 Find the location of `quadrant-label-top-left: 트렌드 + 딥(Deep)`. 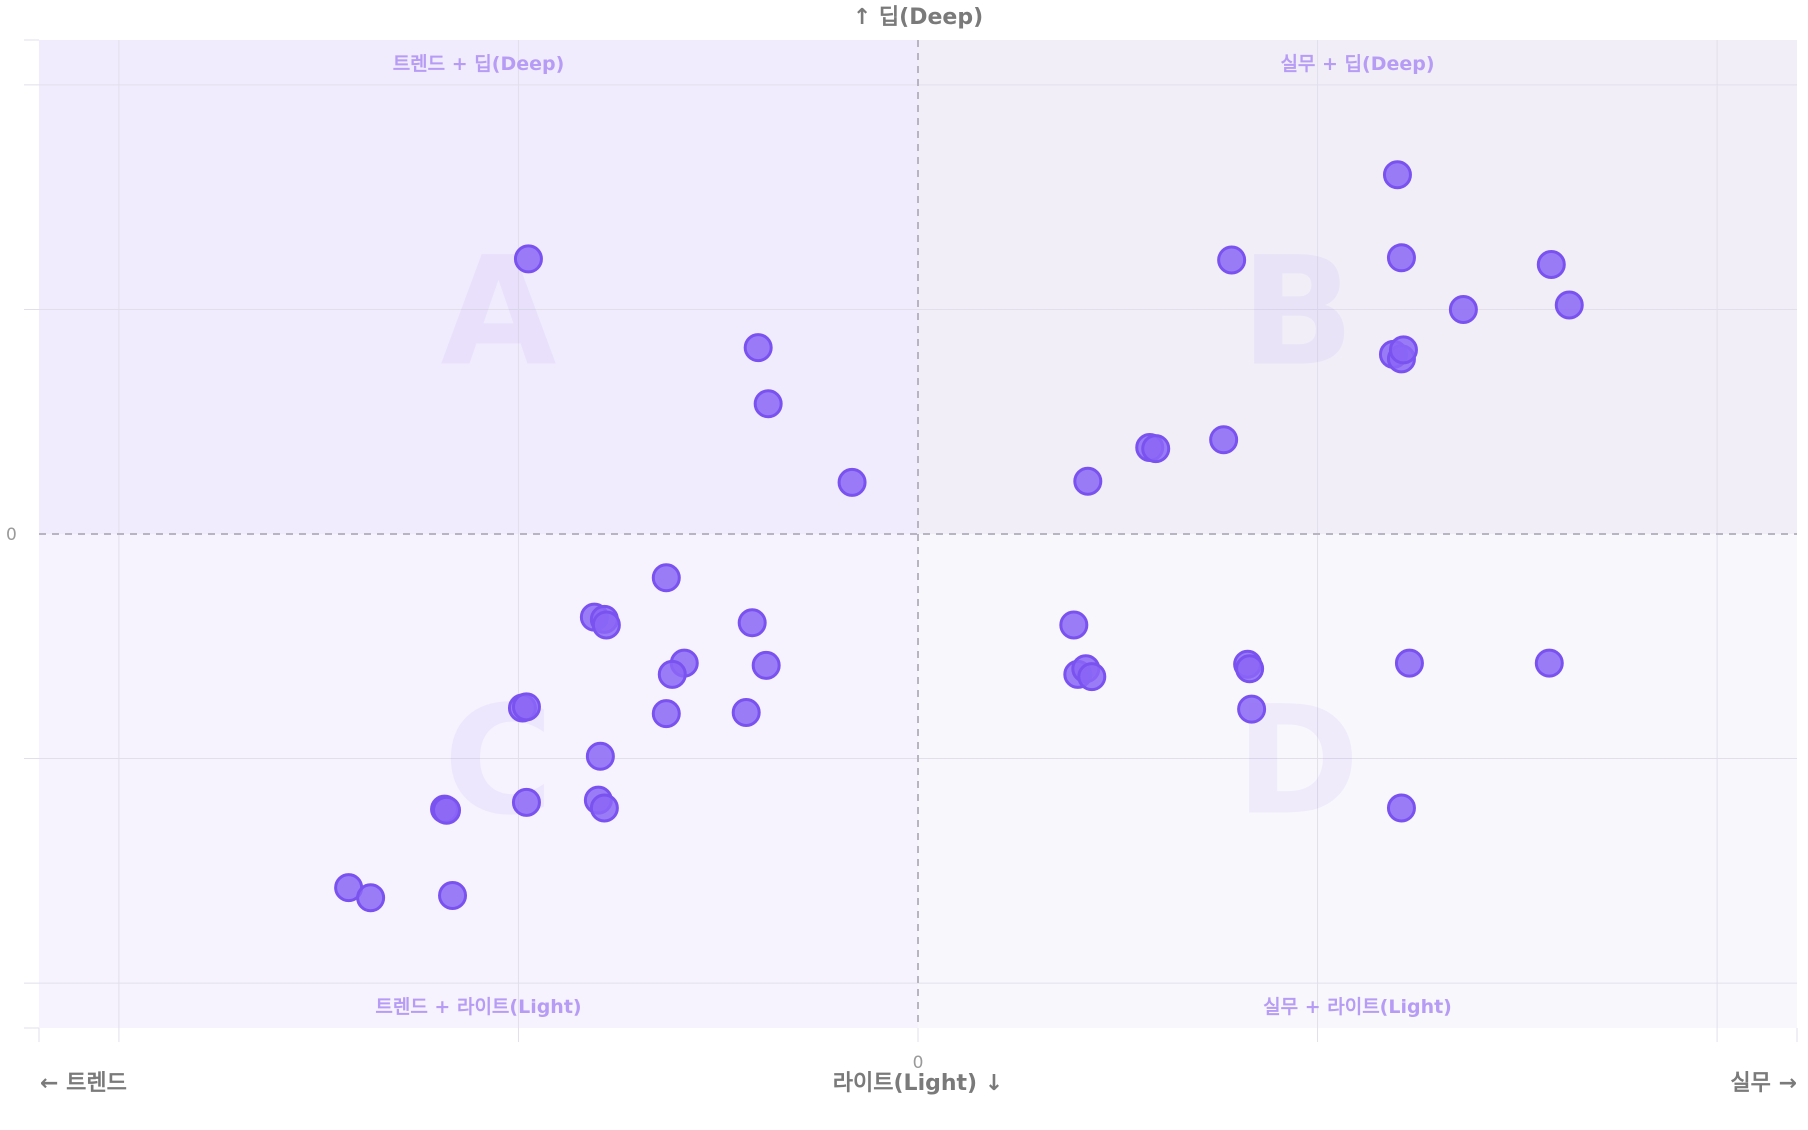

quadrant-label-top-left: 트렌드 + 딥(Deep) is located at coordinates (479, 64).